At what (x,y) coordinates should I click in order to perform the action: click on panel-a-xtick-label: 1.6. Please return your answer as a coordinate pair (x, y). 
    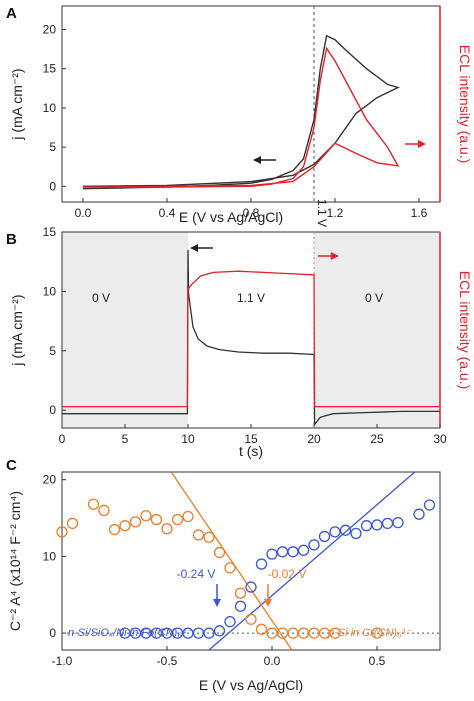
    Looking at the image, I should click on (419, 213).